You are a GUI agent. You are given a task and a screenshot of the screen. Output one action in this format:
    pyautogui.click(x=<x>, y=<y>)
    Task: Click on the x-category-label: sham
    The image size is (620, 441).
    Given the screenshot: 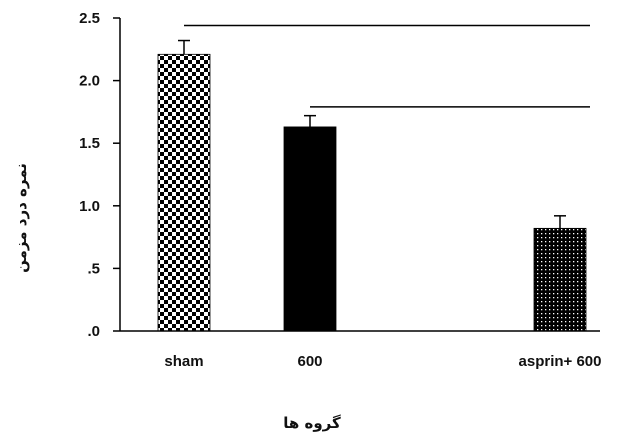 What is the action you would take?
    pyautogui.click(x=183, y=361)
    